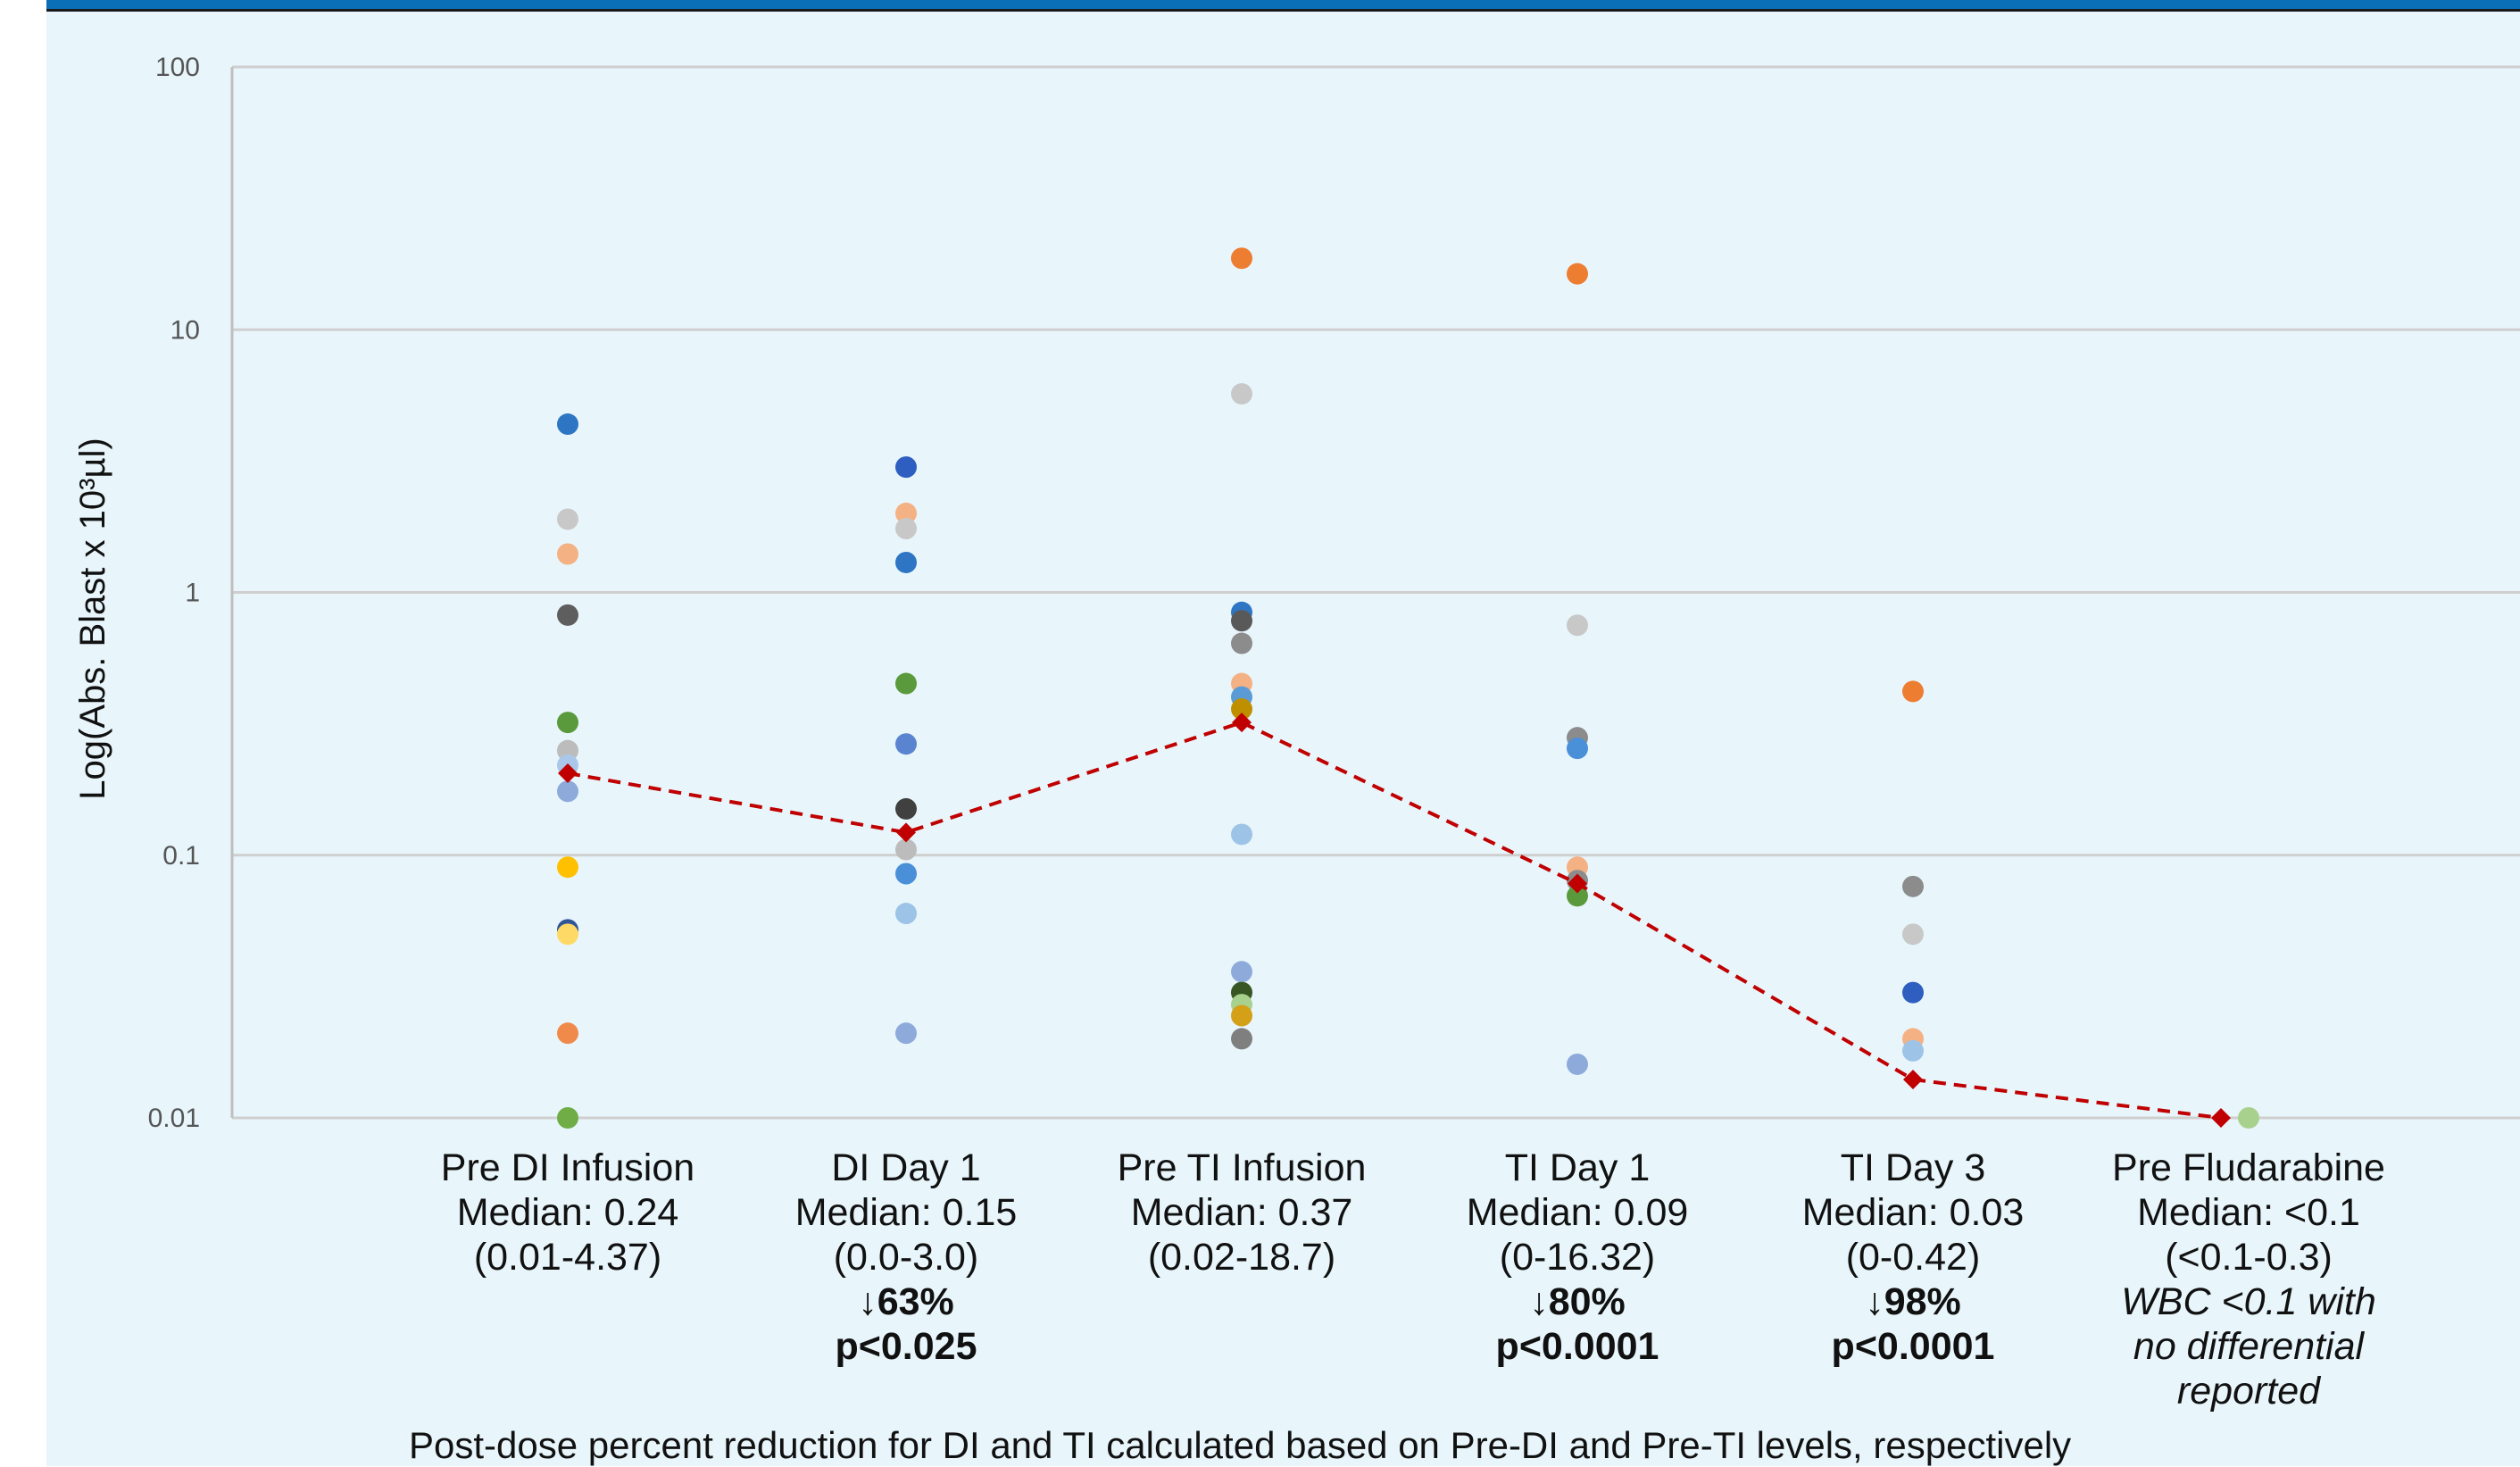 This screenshot has height=1467, width=2520. I want to click on category-stat: (0.02-18.7), so click(1242, 1257).